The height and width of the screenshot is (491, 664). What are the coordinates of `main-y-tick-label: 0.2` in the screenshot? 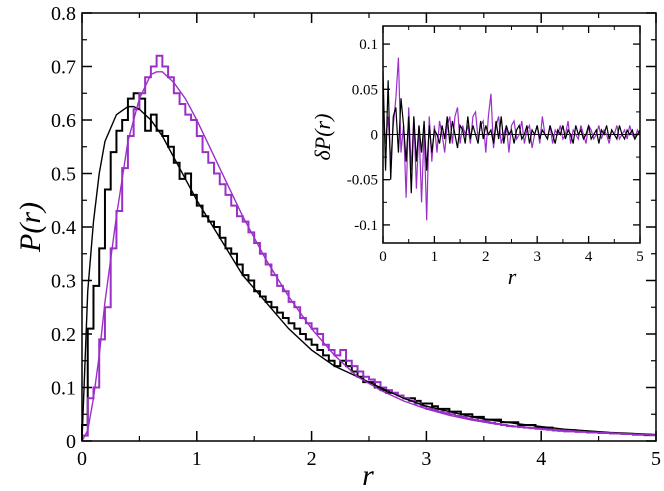 It's located at (63, 335).